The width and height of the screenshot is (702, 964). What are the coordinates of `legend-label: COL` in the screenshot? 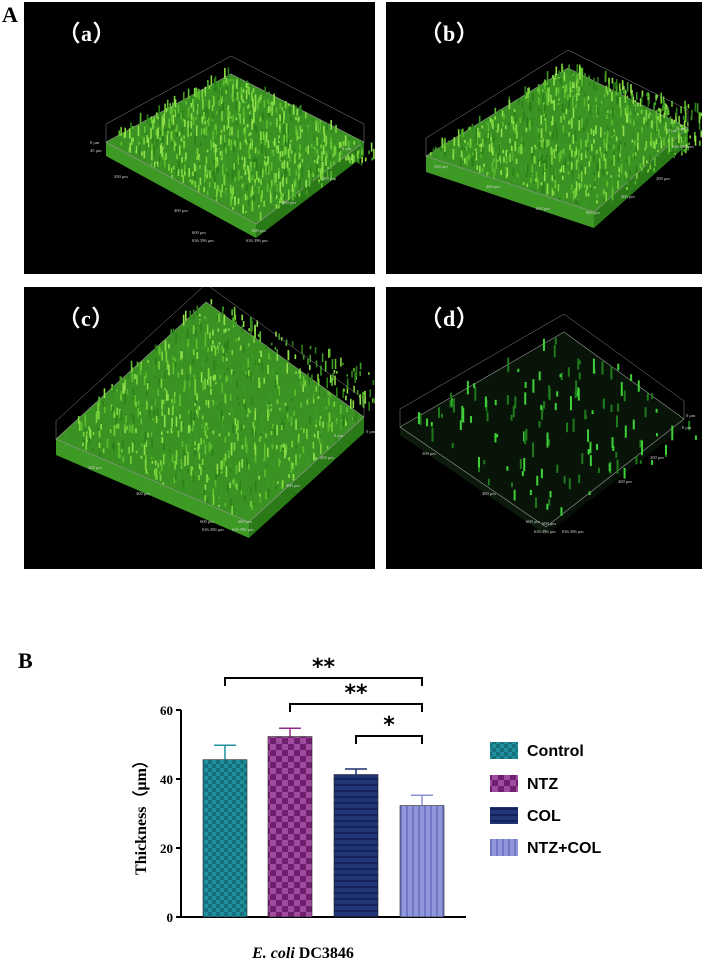 It's located at (544, 816).